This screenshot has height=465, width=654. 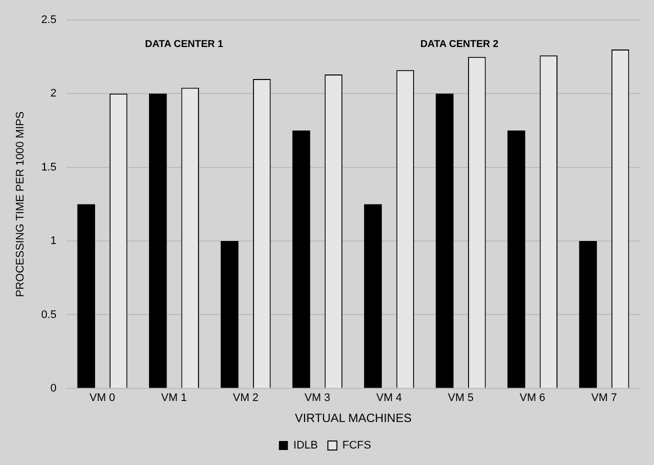 What do you see at coordinates (48, 314) in the screenshot?
I see `y-tick-label: 0.5` at bounding box center [48, 314].